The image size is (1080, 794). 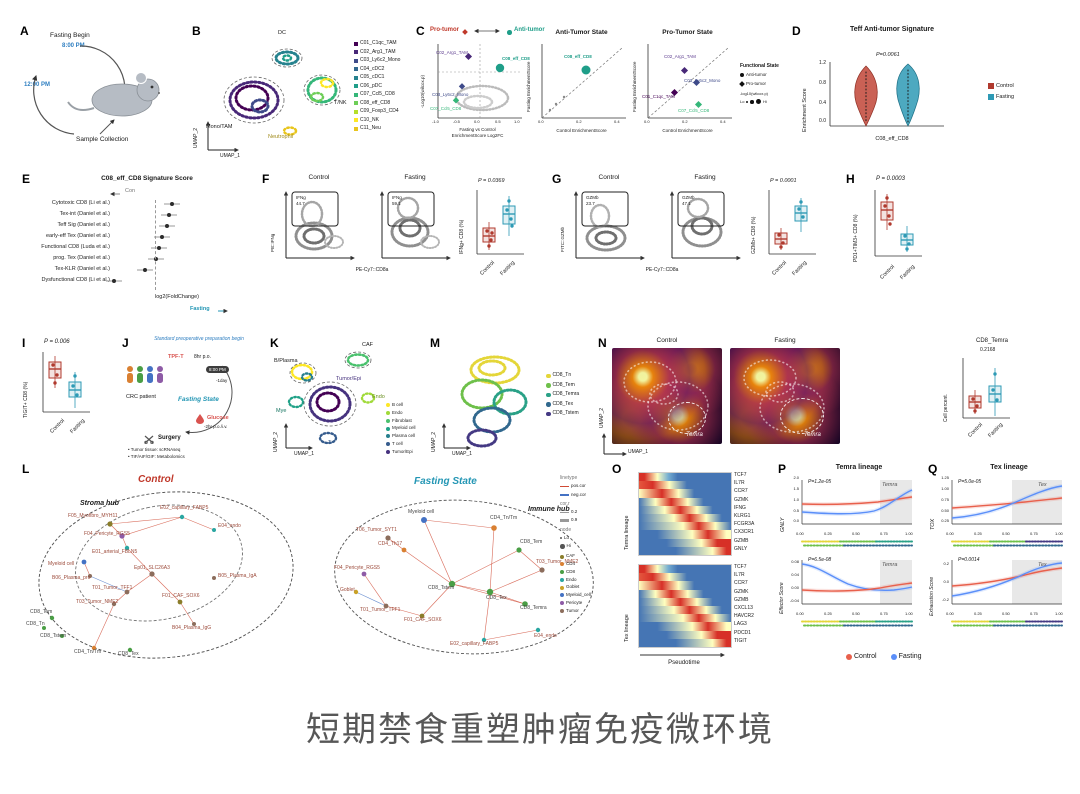 I want to click on node-legend-title: node, so click(x=566, y=529).